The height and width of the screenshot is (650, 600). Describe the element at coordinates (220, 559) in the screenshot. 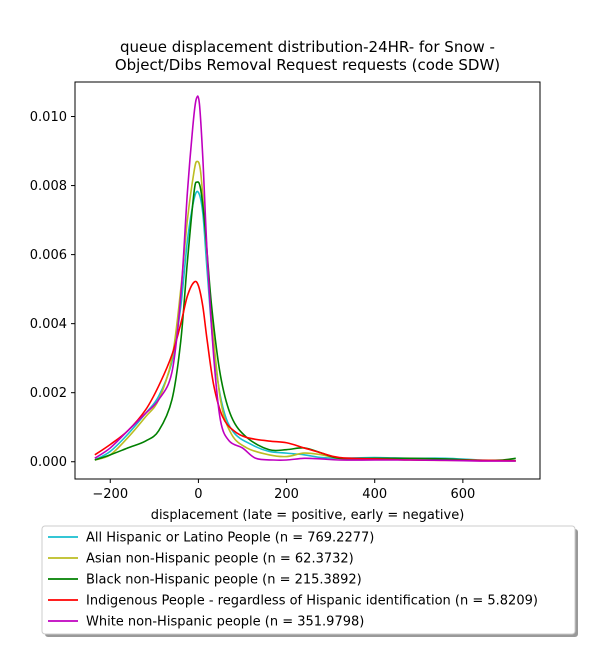

I see `legend-entry-label: Asian non-Hispanic people (n = 62.3732)` at that location.